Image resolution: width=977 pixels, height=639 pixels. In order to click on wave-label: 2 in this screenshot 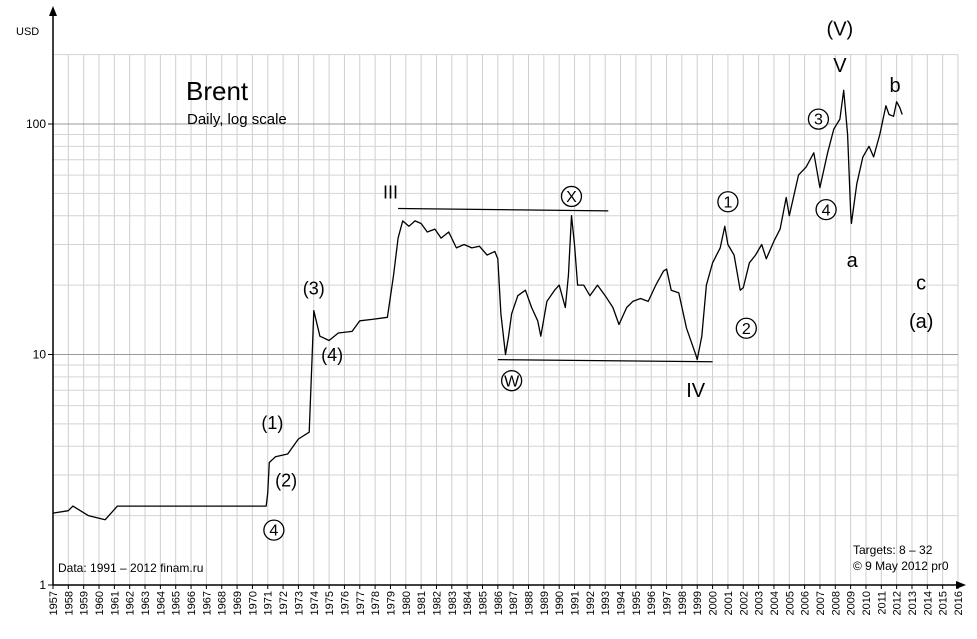, I will do `click(746, 329)`.